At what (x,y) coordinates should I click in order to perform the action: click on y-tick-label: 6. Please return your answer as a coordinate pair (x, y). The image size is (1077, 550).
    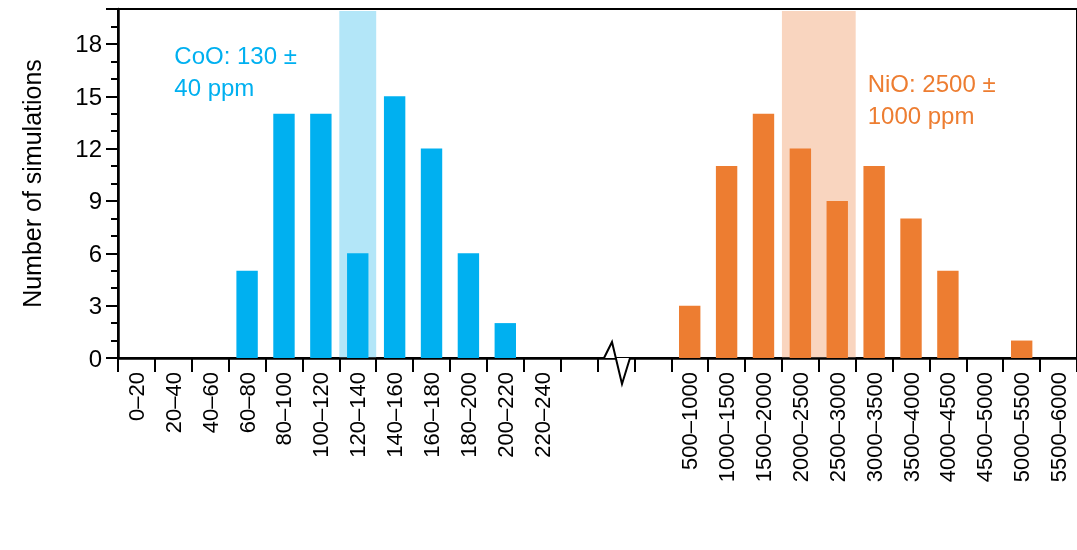
    Looking at the image, I should click on (95, 253).